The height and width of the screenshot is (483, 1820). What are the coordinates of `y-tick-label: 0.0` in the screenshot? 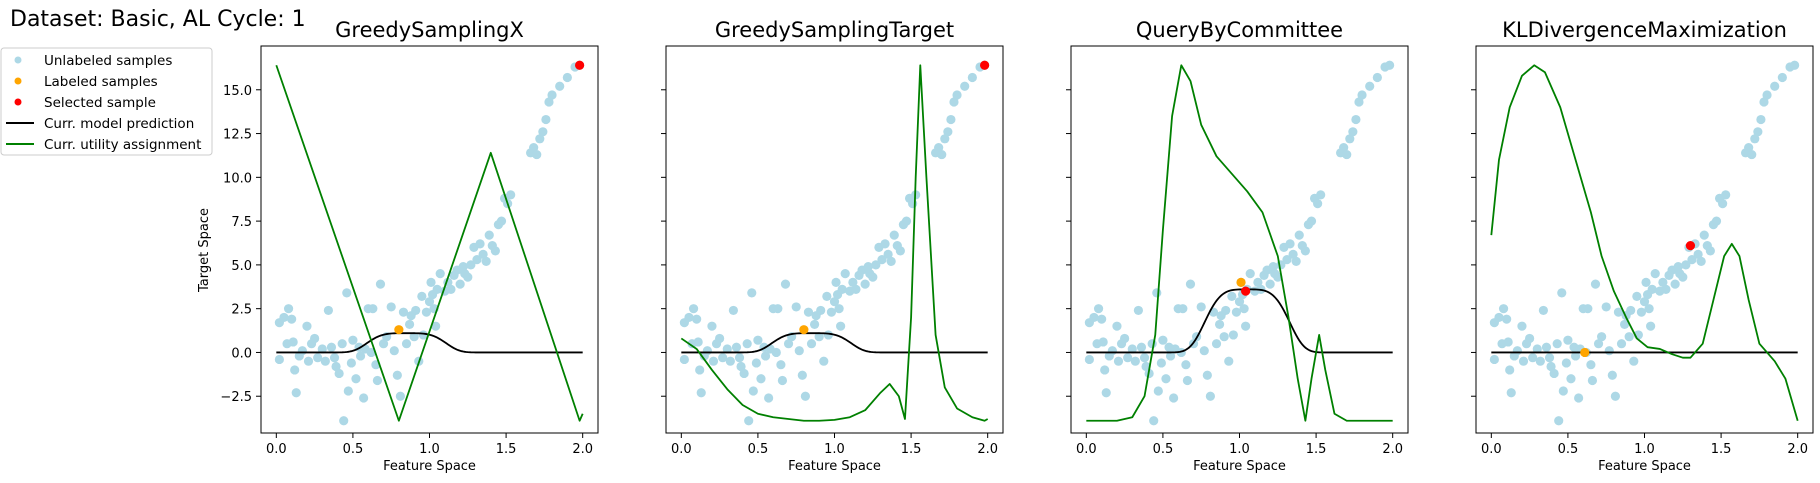 It's located at (241, 353).